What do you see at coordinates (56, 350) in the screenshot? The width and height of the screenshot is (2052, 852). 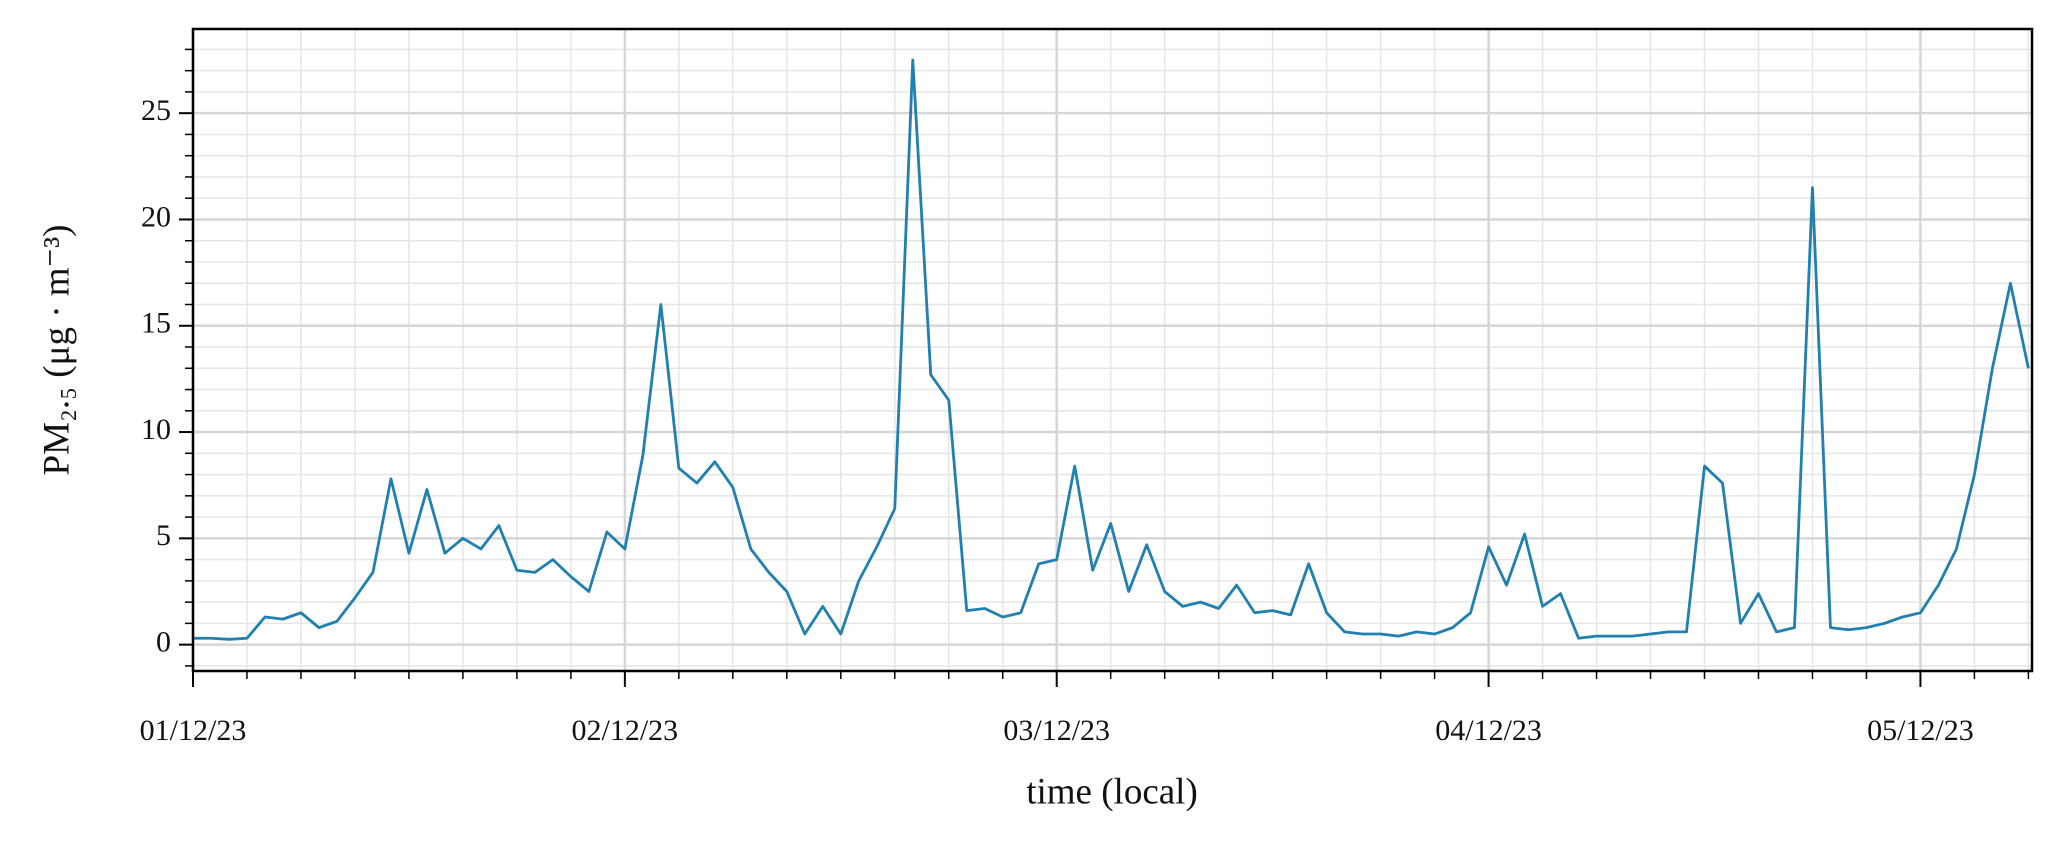 I see `y-axis-label: PM₂.₅ (μg · m⁻³)` at bounding box center [56, 350].